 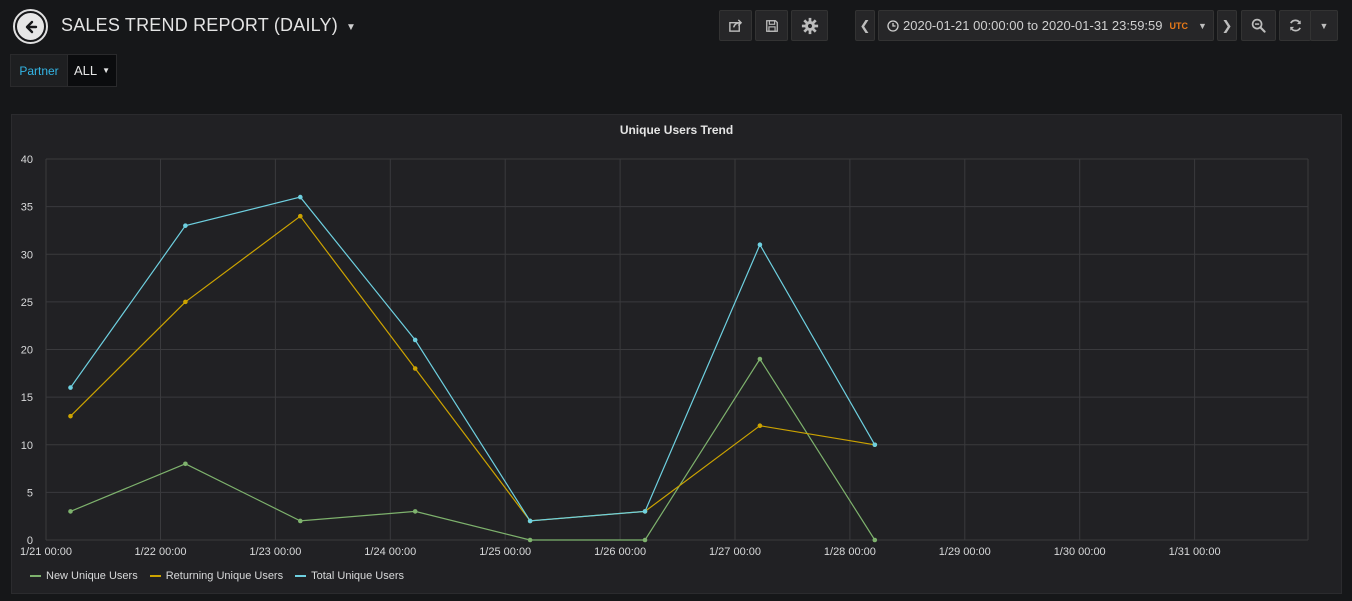 I want to click on refresh-button, so click(x=1295, y=25).